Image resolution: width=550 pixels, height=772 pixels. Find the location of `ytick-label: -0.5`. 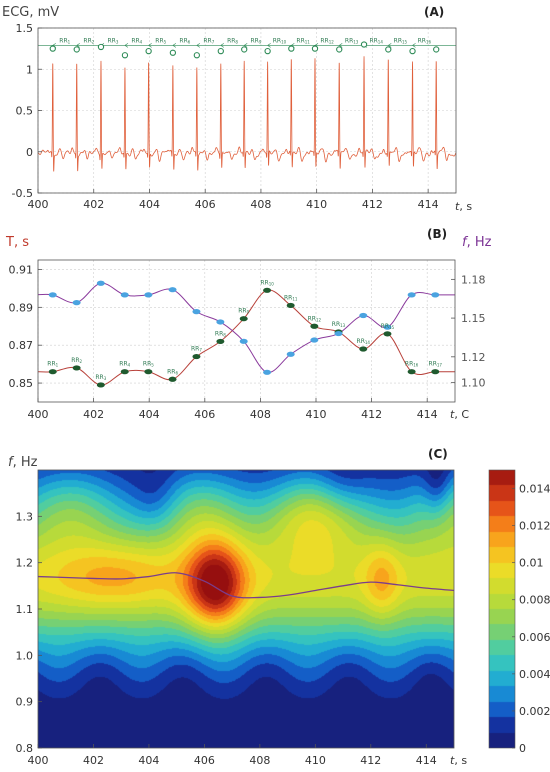

ytick-label: -0.5 is located at coordinates (22, 193).